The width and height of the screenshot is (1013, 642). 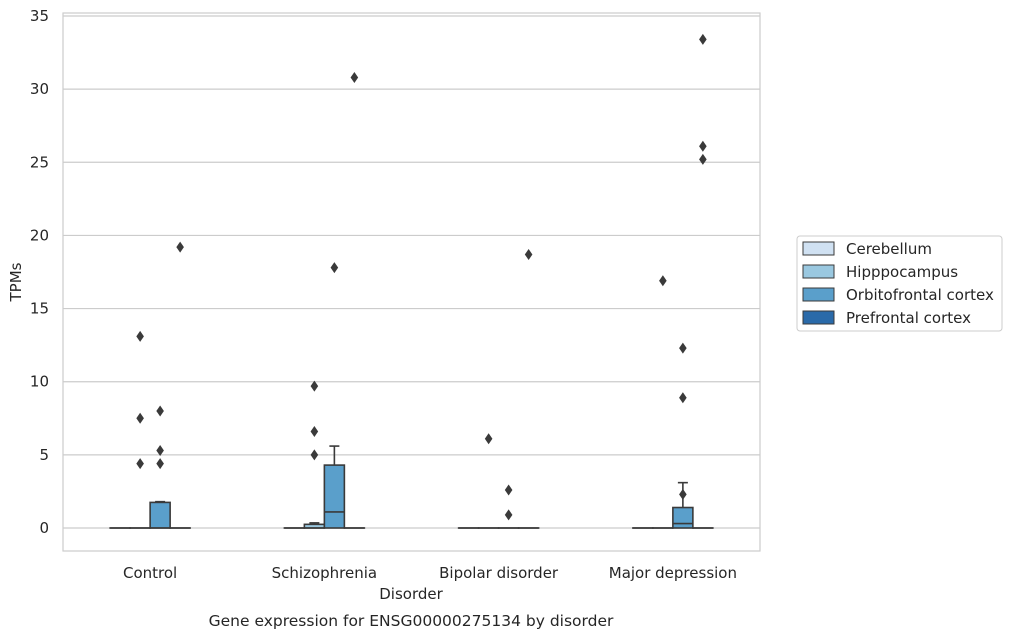 What do you see at coordinates (39, 309) in the screenshot?
I see `y-tick-label: 15` at bounding box center [39, 309].